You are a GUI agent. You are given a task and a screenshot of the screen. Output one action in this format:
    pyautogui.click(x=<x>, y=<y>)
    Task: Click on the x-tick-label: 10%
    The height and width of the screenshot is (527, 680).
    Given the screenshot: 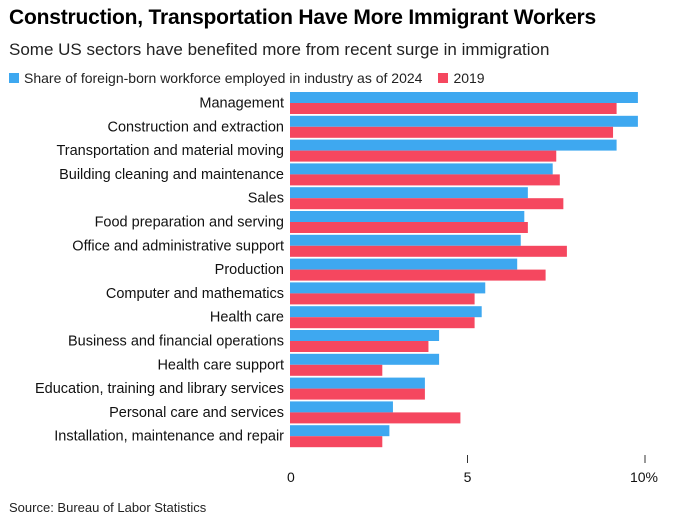 What is the action you would take?
    pyautogui.click(x=644, y=477)
    